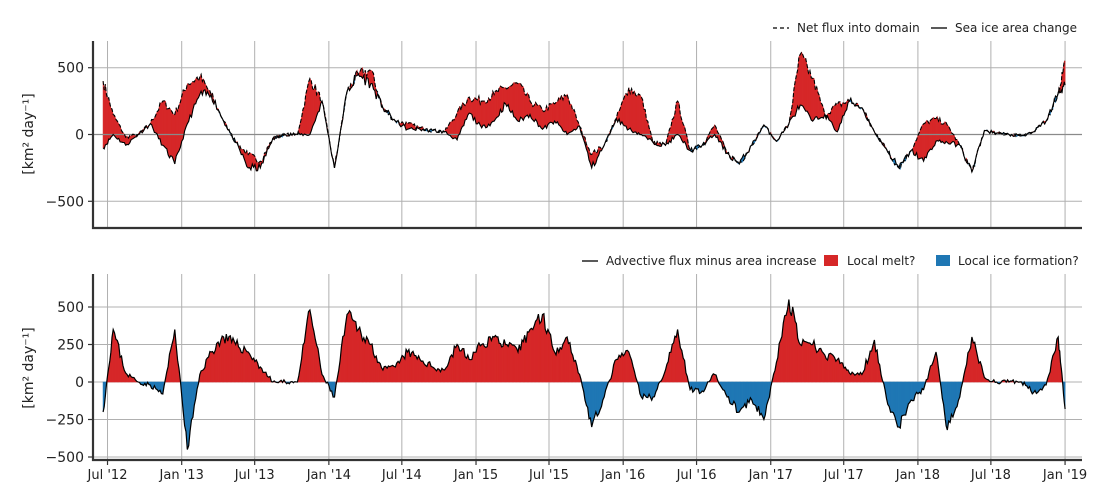 The height and width of the screenshot is (500, 1100). What do you see at coordinates (107, 475) in the screenshot?
I see `x-tick-label: Jul '12` at bounding box center [107, 475].